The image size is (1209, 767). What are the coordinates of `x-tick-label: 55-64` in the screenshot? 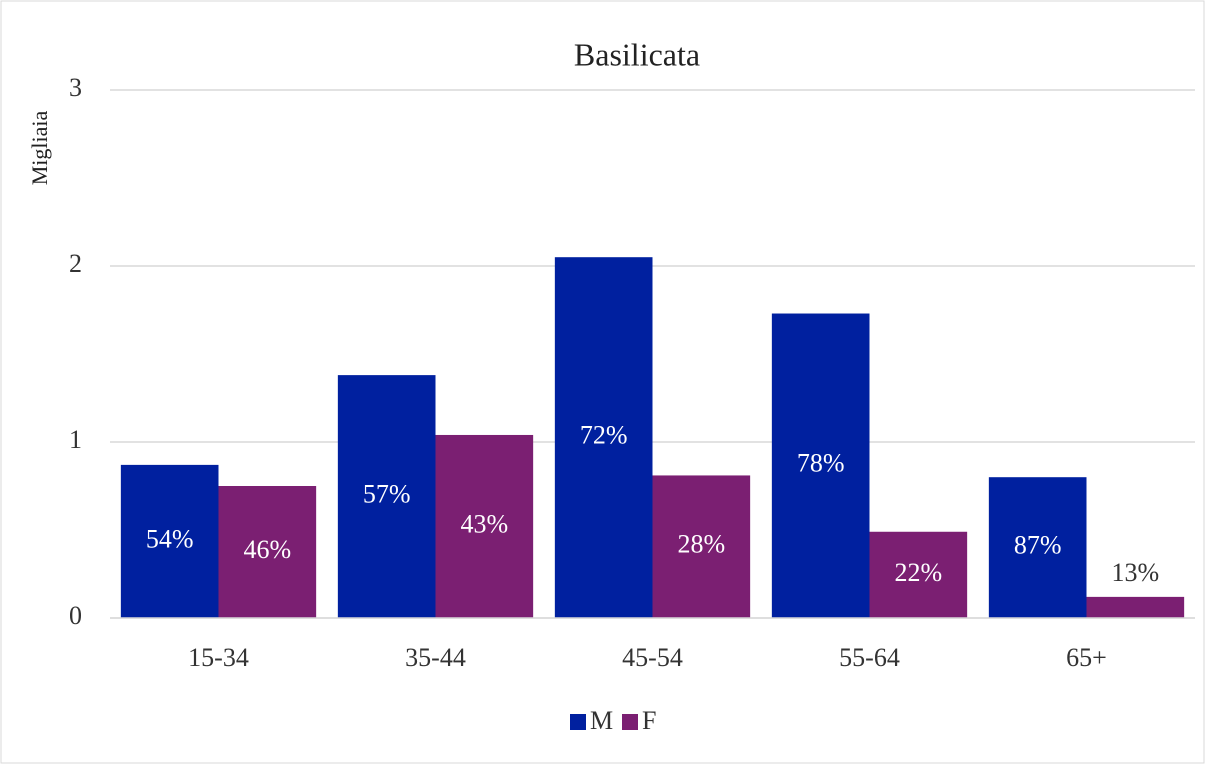 It's located at (869, 657).